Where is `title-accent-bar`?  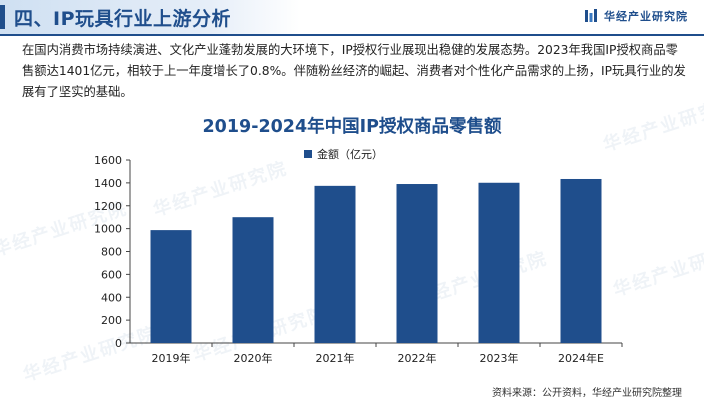
title-accent-bar is located at coordinates (2, 17).